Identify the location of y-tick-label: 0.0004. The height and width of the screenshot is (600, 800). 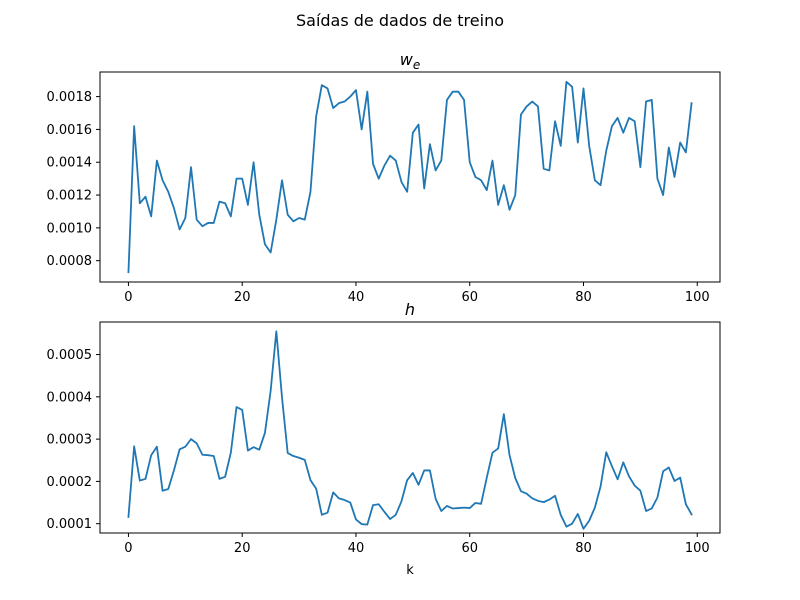
(70, 397).